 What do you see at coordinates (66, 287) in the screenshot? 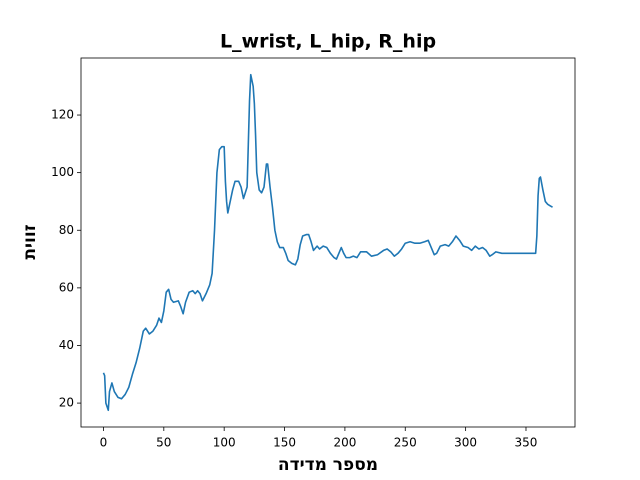
I see `y-tick-label: 60` at bounding box center [66, 287].